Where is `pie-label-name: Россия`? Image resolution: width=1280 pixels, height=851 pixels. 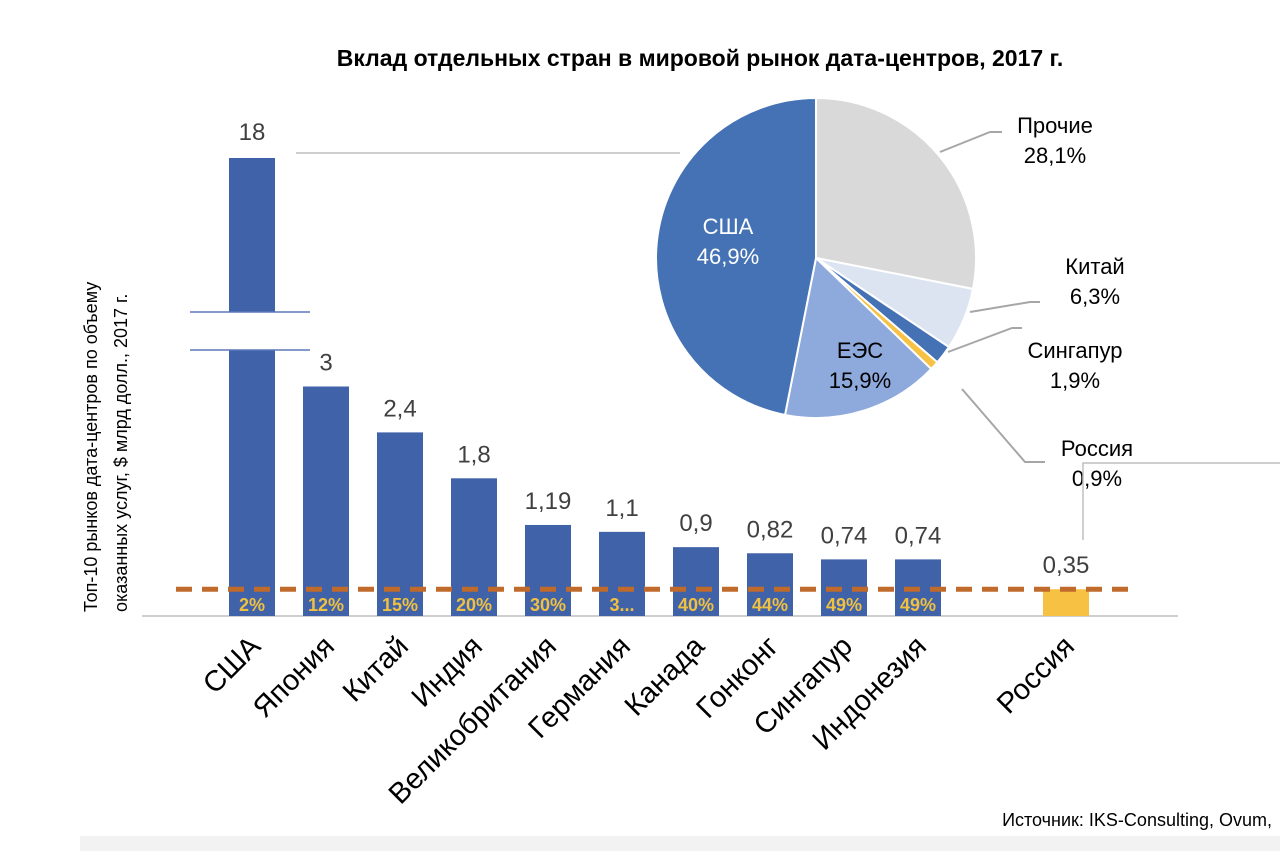 pie-label-name: Россия is located at coordinates (1097, 448).